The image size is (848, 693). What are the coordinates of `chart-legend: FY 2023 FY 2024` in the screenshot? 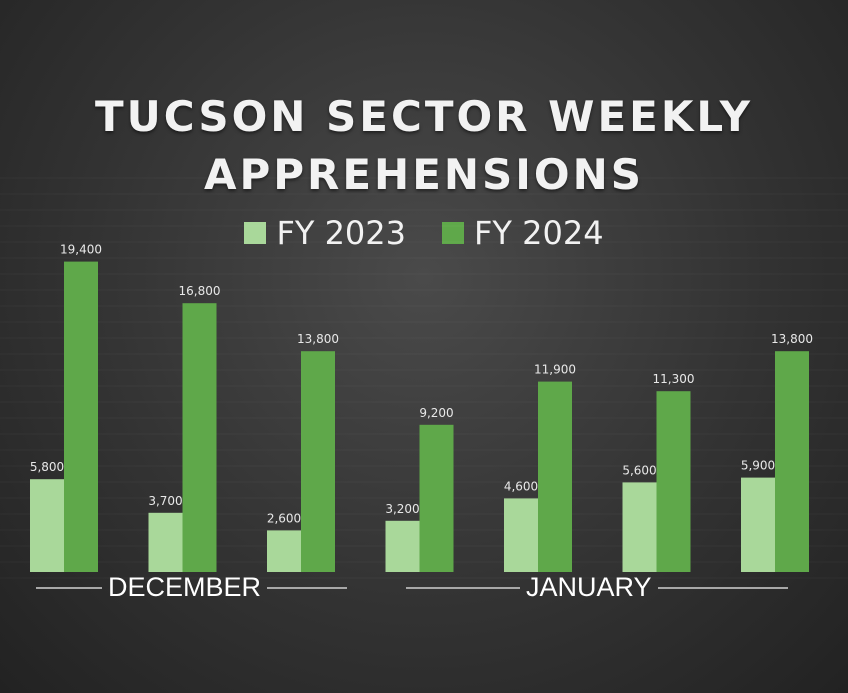 It's located at (424, 233).